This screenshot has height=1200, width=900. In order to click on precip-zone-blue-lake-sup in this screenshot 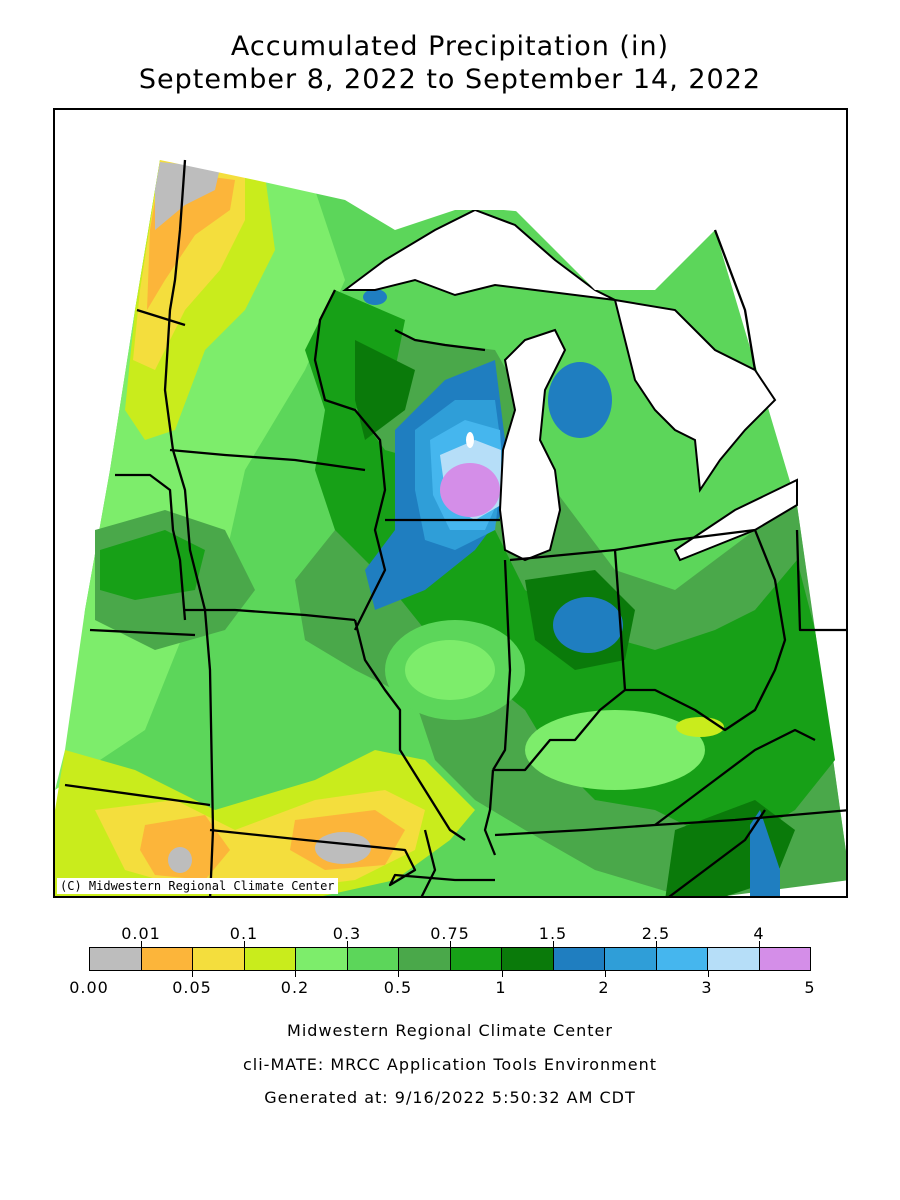, I will do `click(375, 297)`.